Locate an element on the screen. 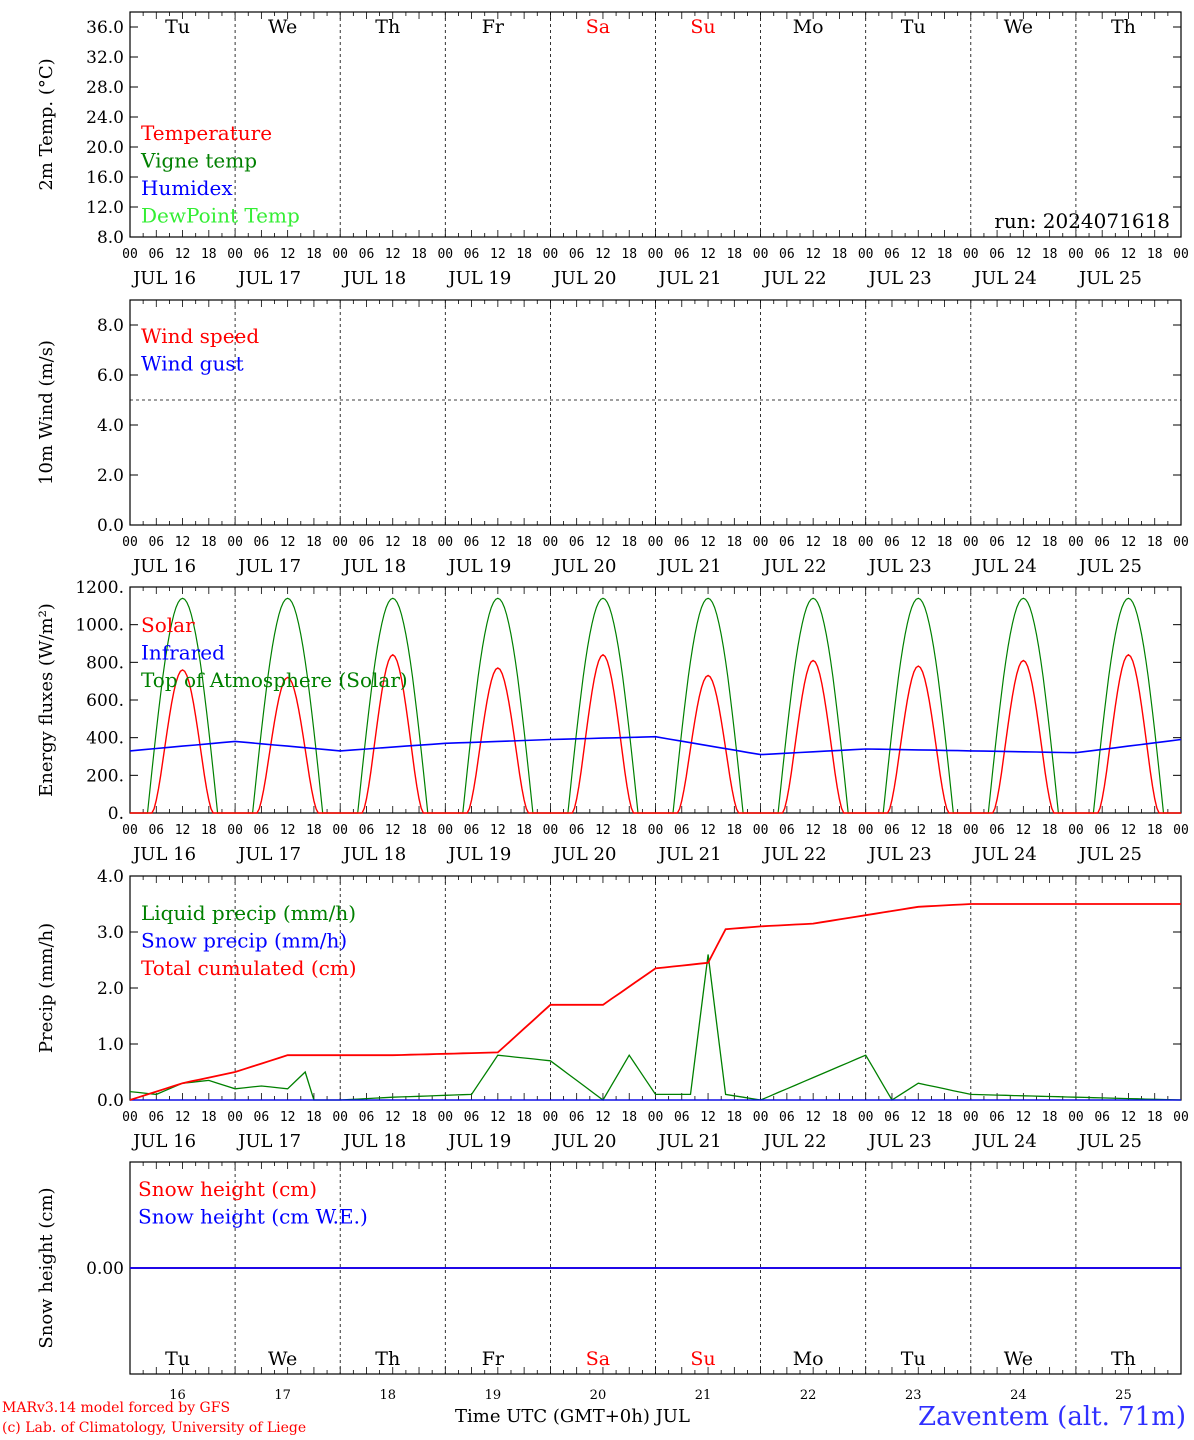 This screenshot has width=1194, height=1440. legend-entry: Wind speed is located at coordinates (200, 336).